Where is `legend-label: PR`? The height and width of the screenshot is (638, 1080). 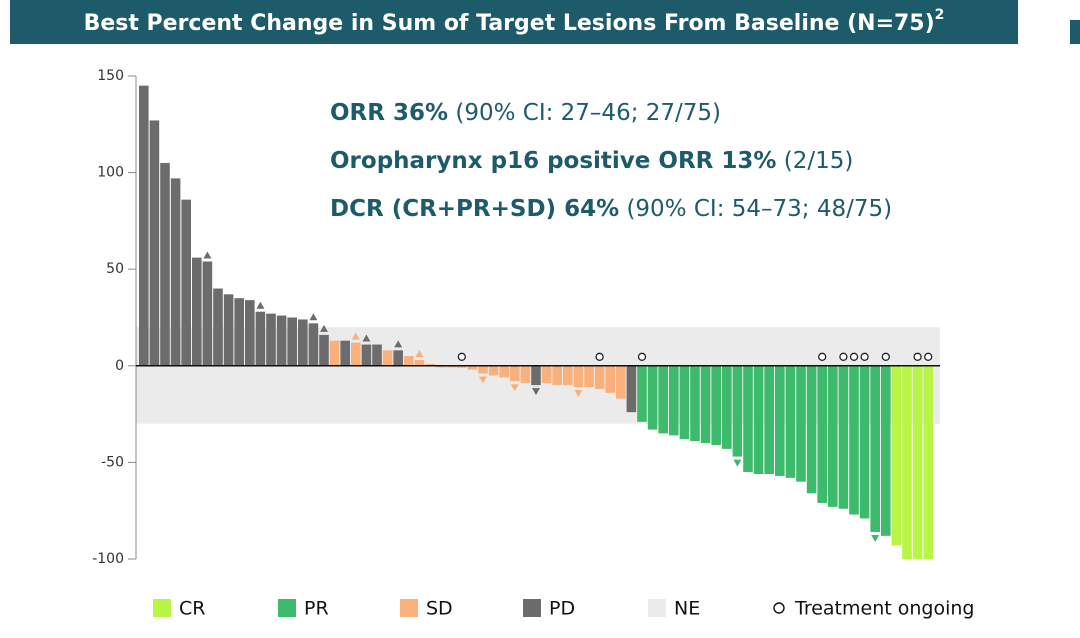 legend-label: PR is located at coordinates (316, 609).